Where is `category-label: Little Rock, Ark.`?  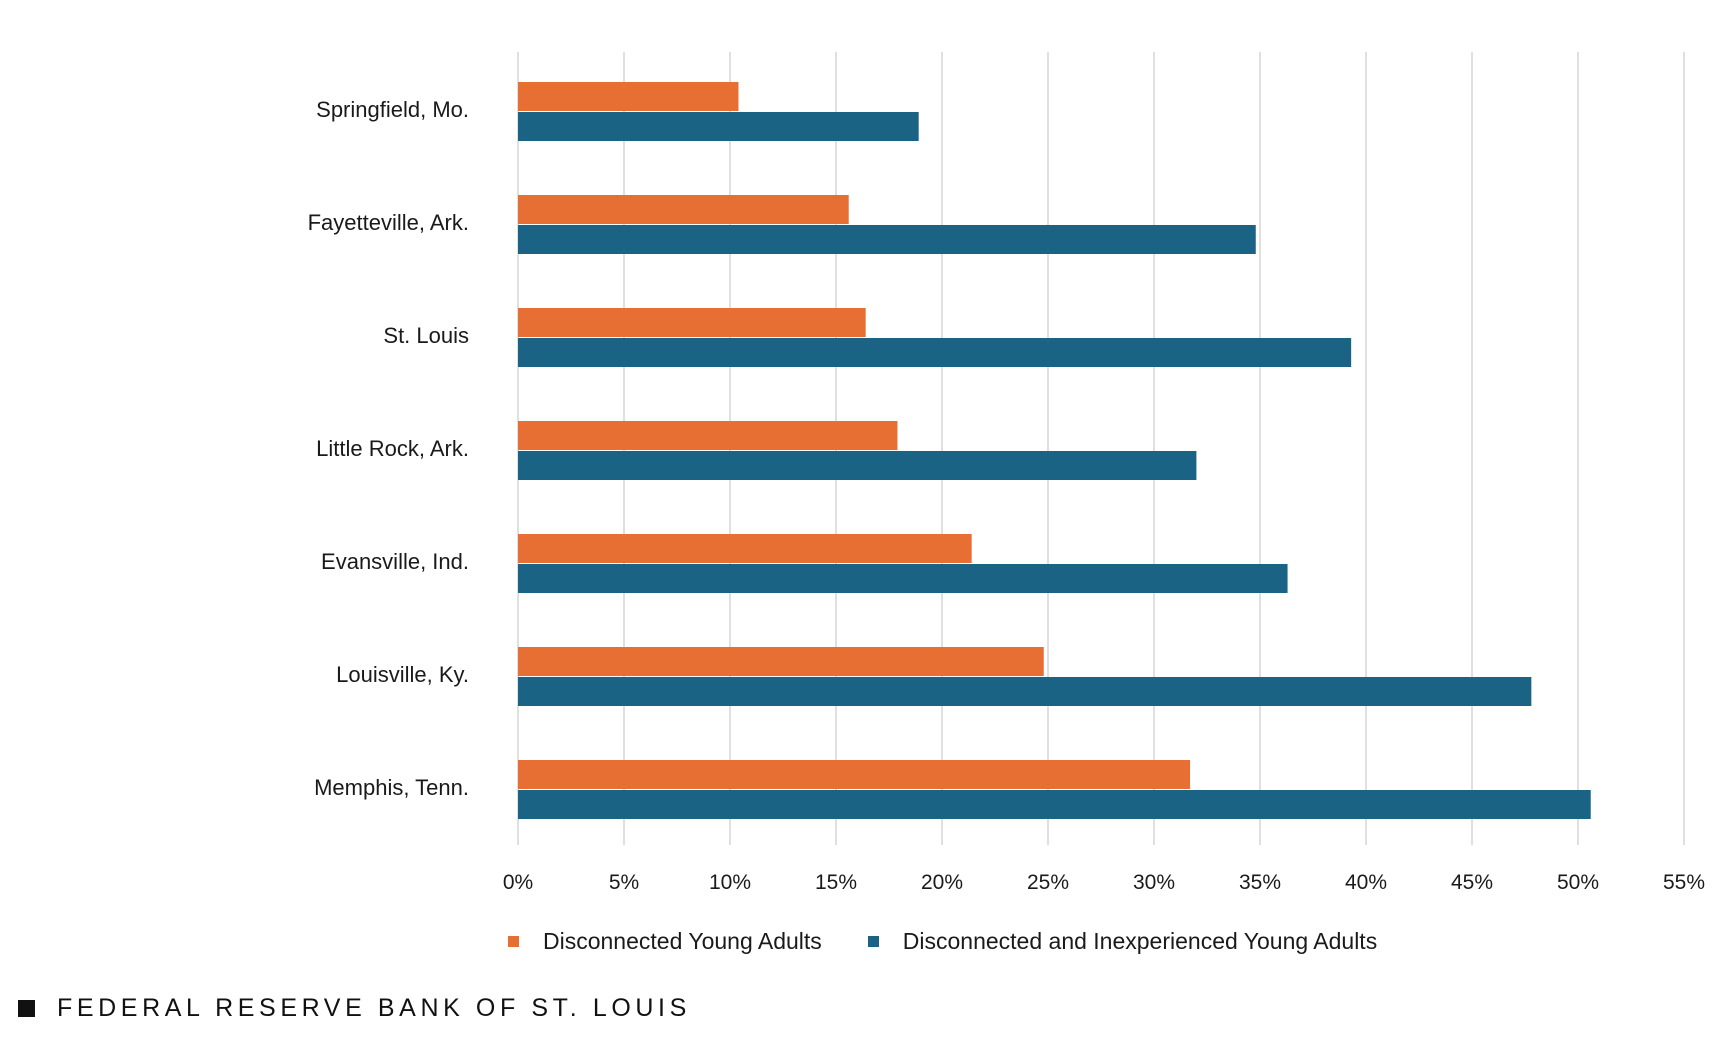 category-label: Little Rock, Ark. is located at coordinates (392, 448).